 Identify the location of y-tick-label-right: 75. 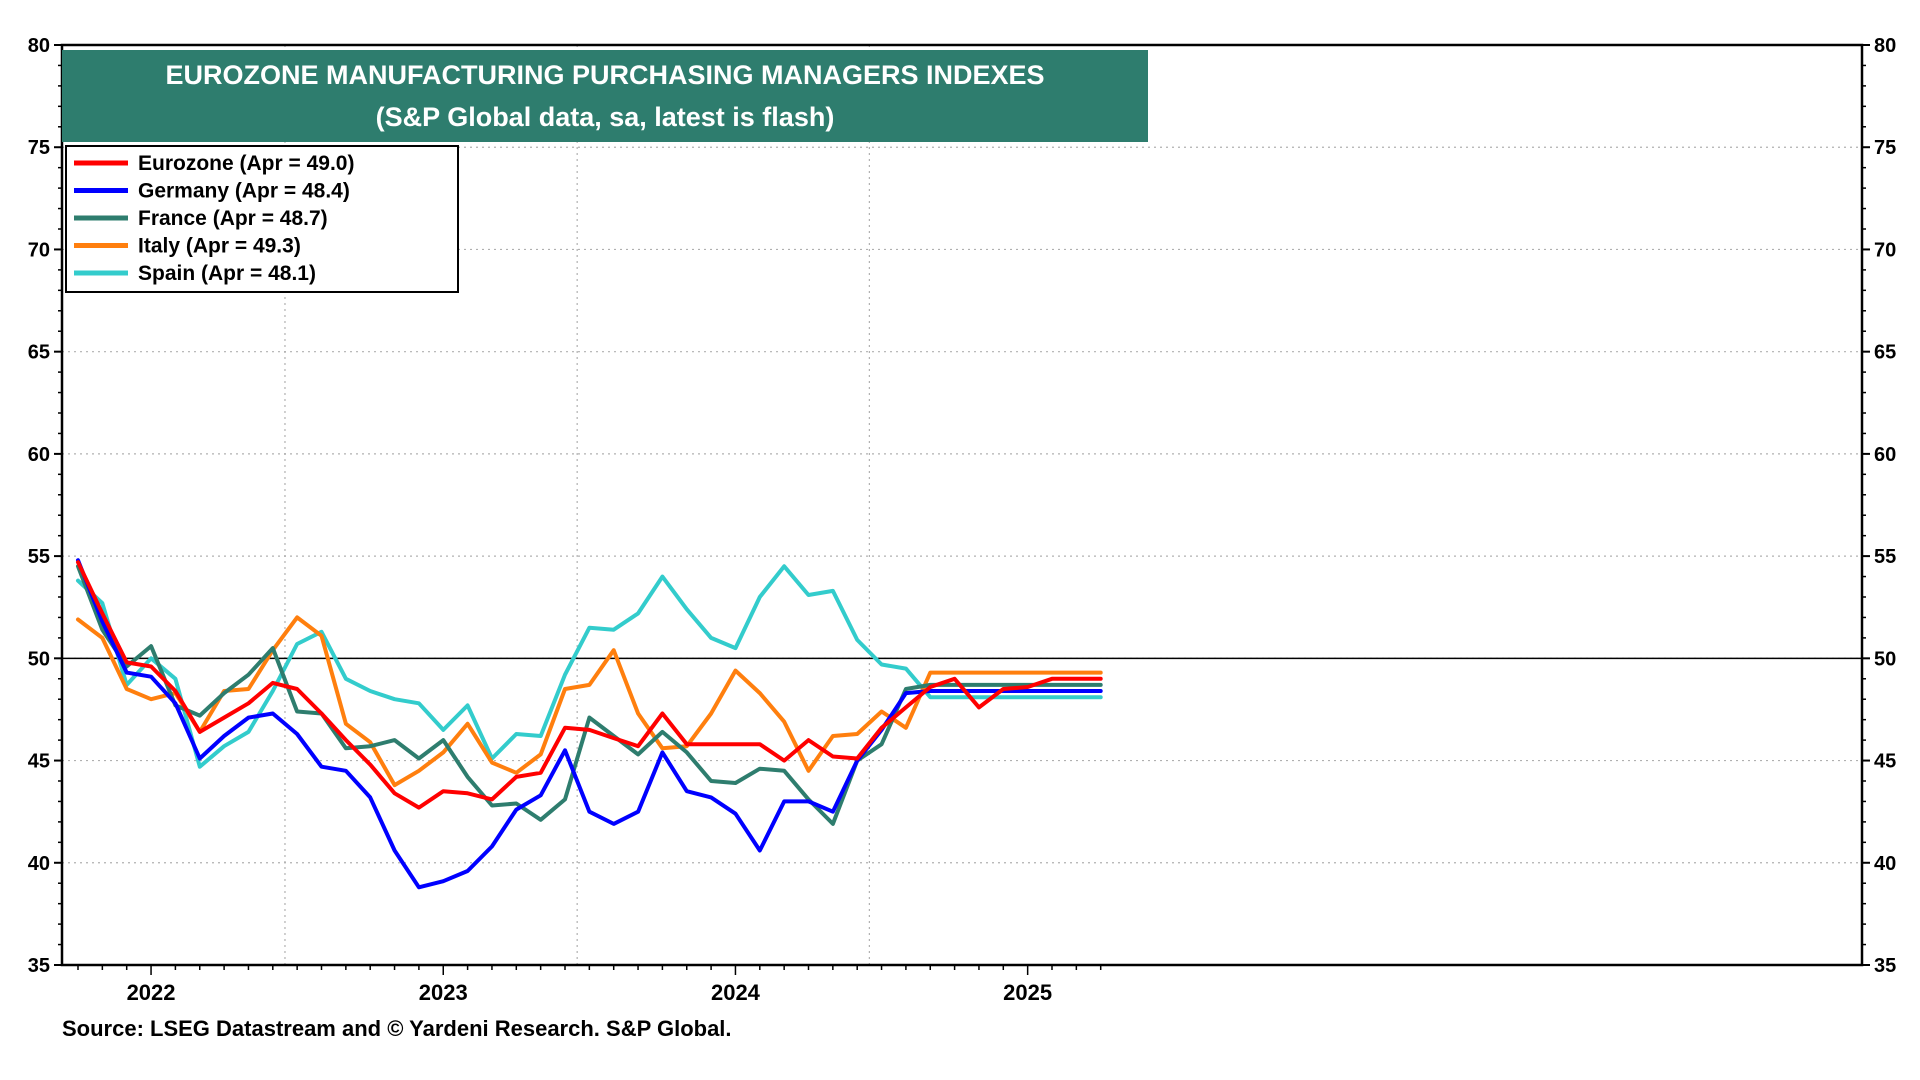
(1885, 148).